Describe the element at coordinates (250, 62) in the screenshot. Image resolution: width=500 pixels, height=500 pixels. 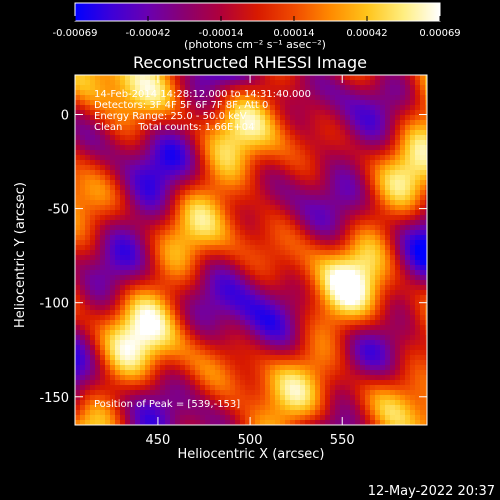
I see `chart-title: Reconstructed RHESSI Image` at that location.